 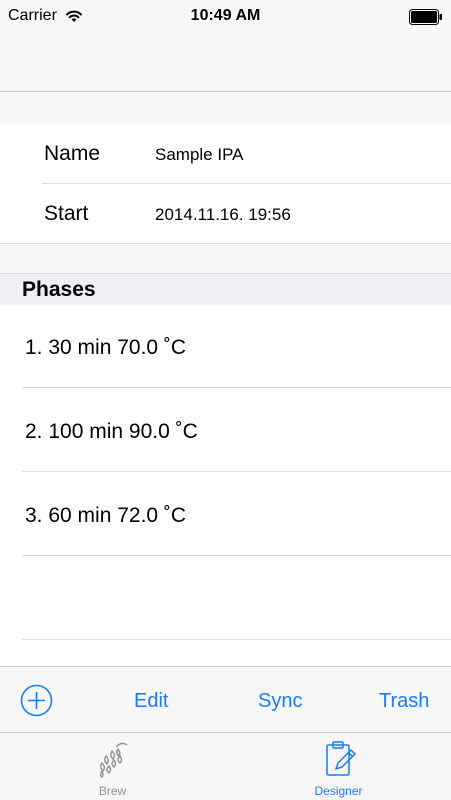 I want to click on sync-button: Sync, so click(x=280, y=701).